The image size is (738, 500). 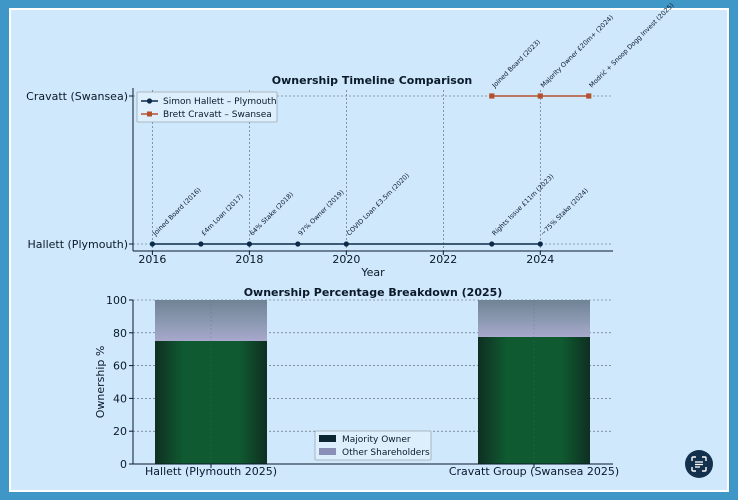 What do you see at coordinates (120, 431) in the screenshot?
I see `breakdown-ytick-label: 20` at bounding box center [120, 431].